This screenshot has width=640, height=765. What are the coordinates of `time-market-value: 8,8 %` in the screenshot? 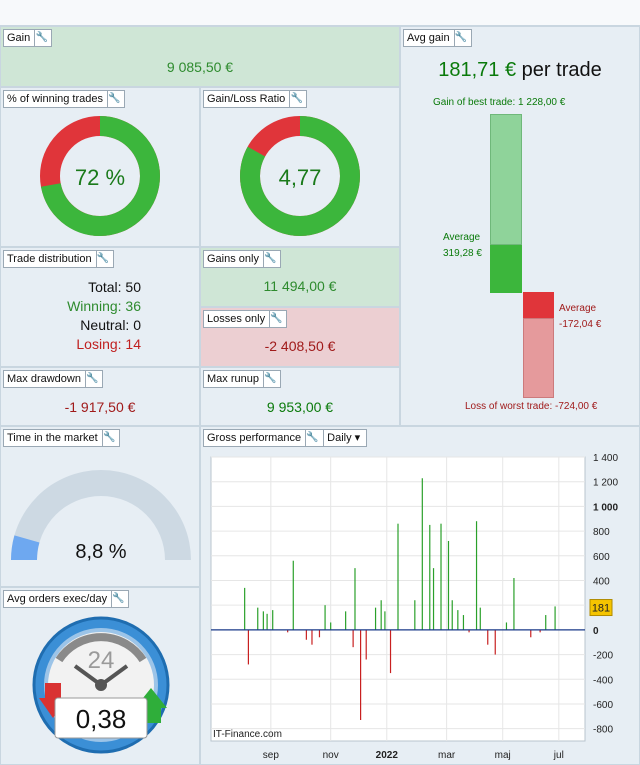 It's located at (100, 552).